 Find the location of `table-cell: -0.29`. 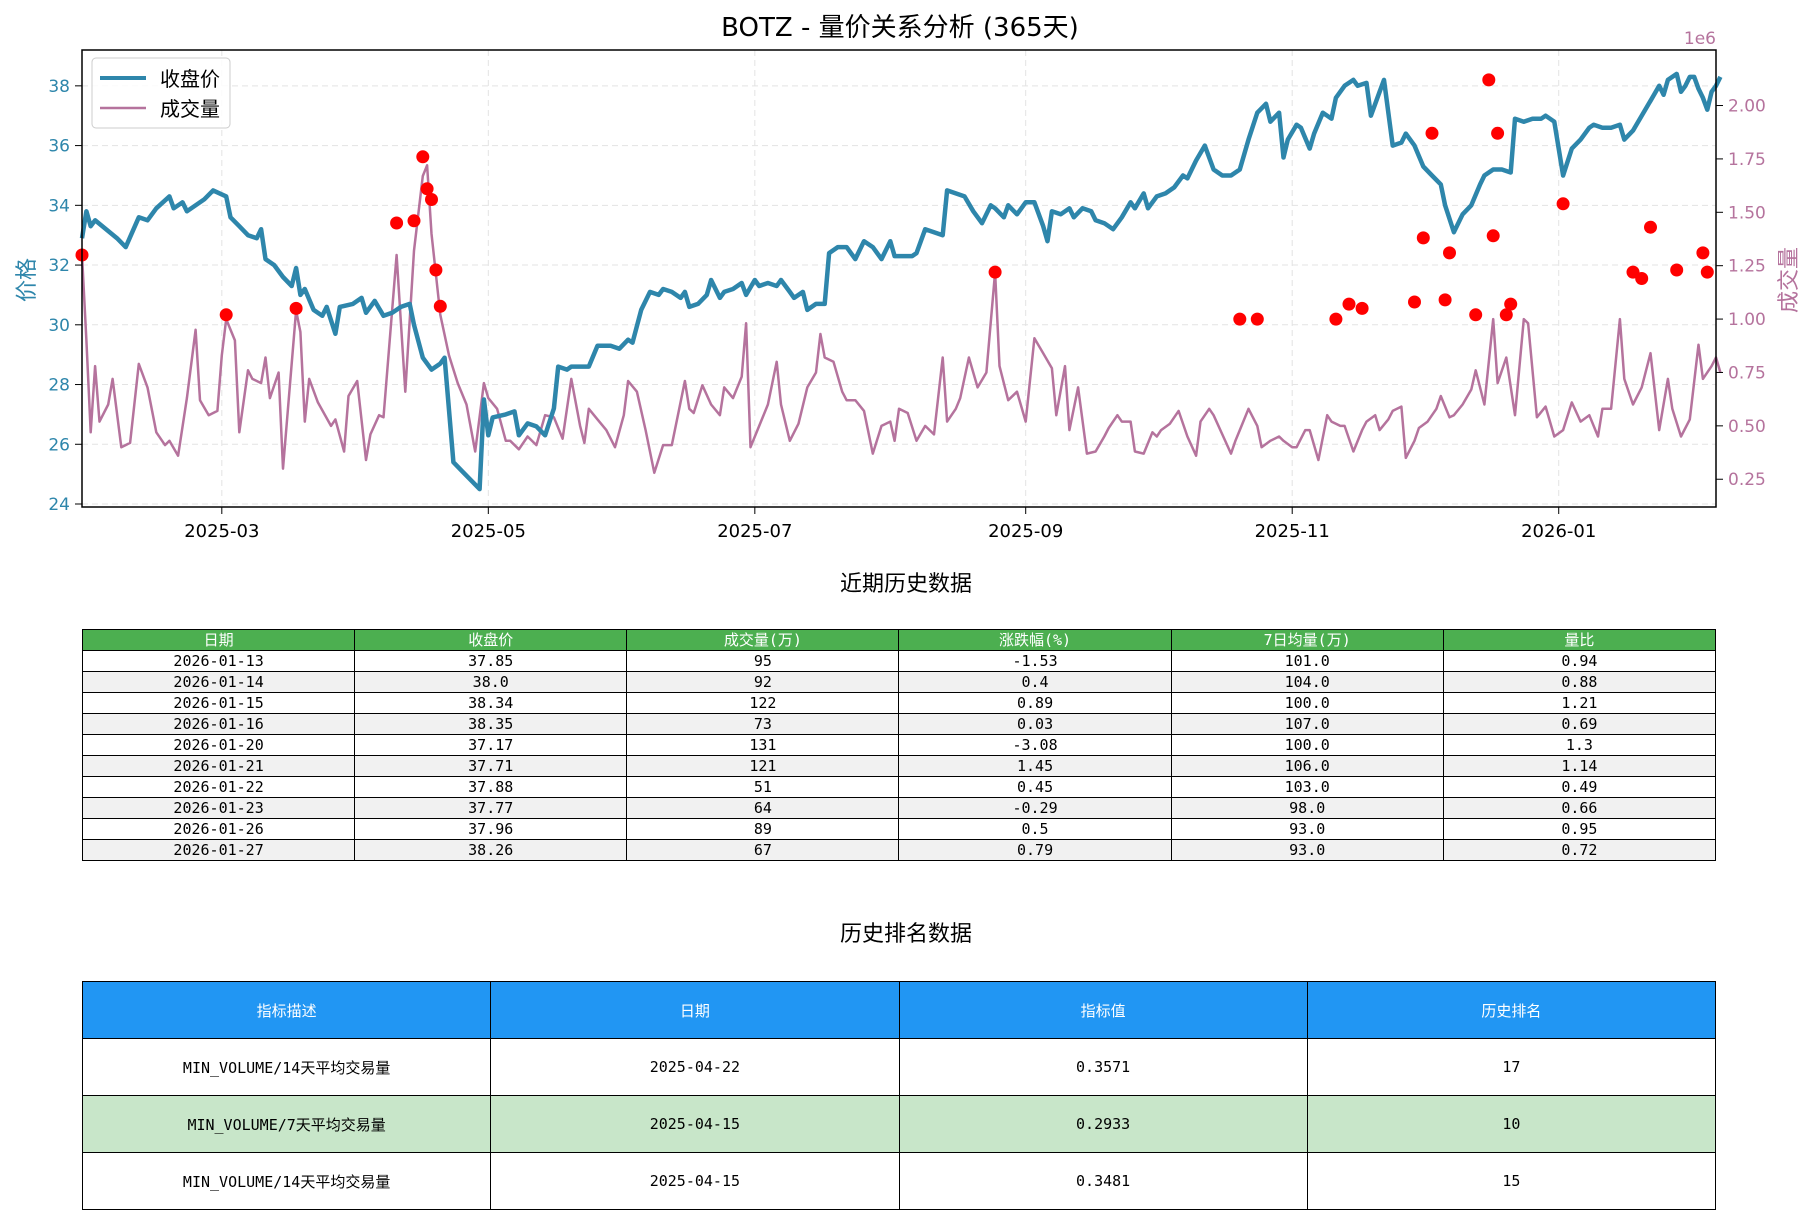

table-cell: -0.29 is located at coordinates (1035, 808).